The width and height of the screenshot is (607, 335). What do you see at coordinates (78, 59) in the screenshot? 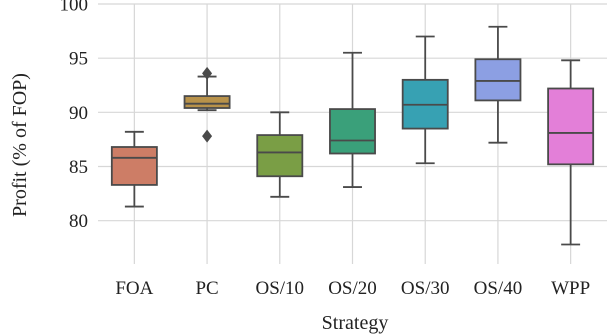
I see `y-tick-label: 95` at bounding box center [78, 59].